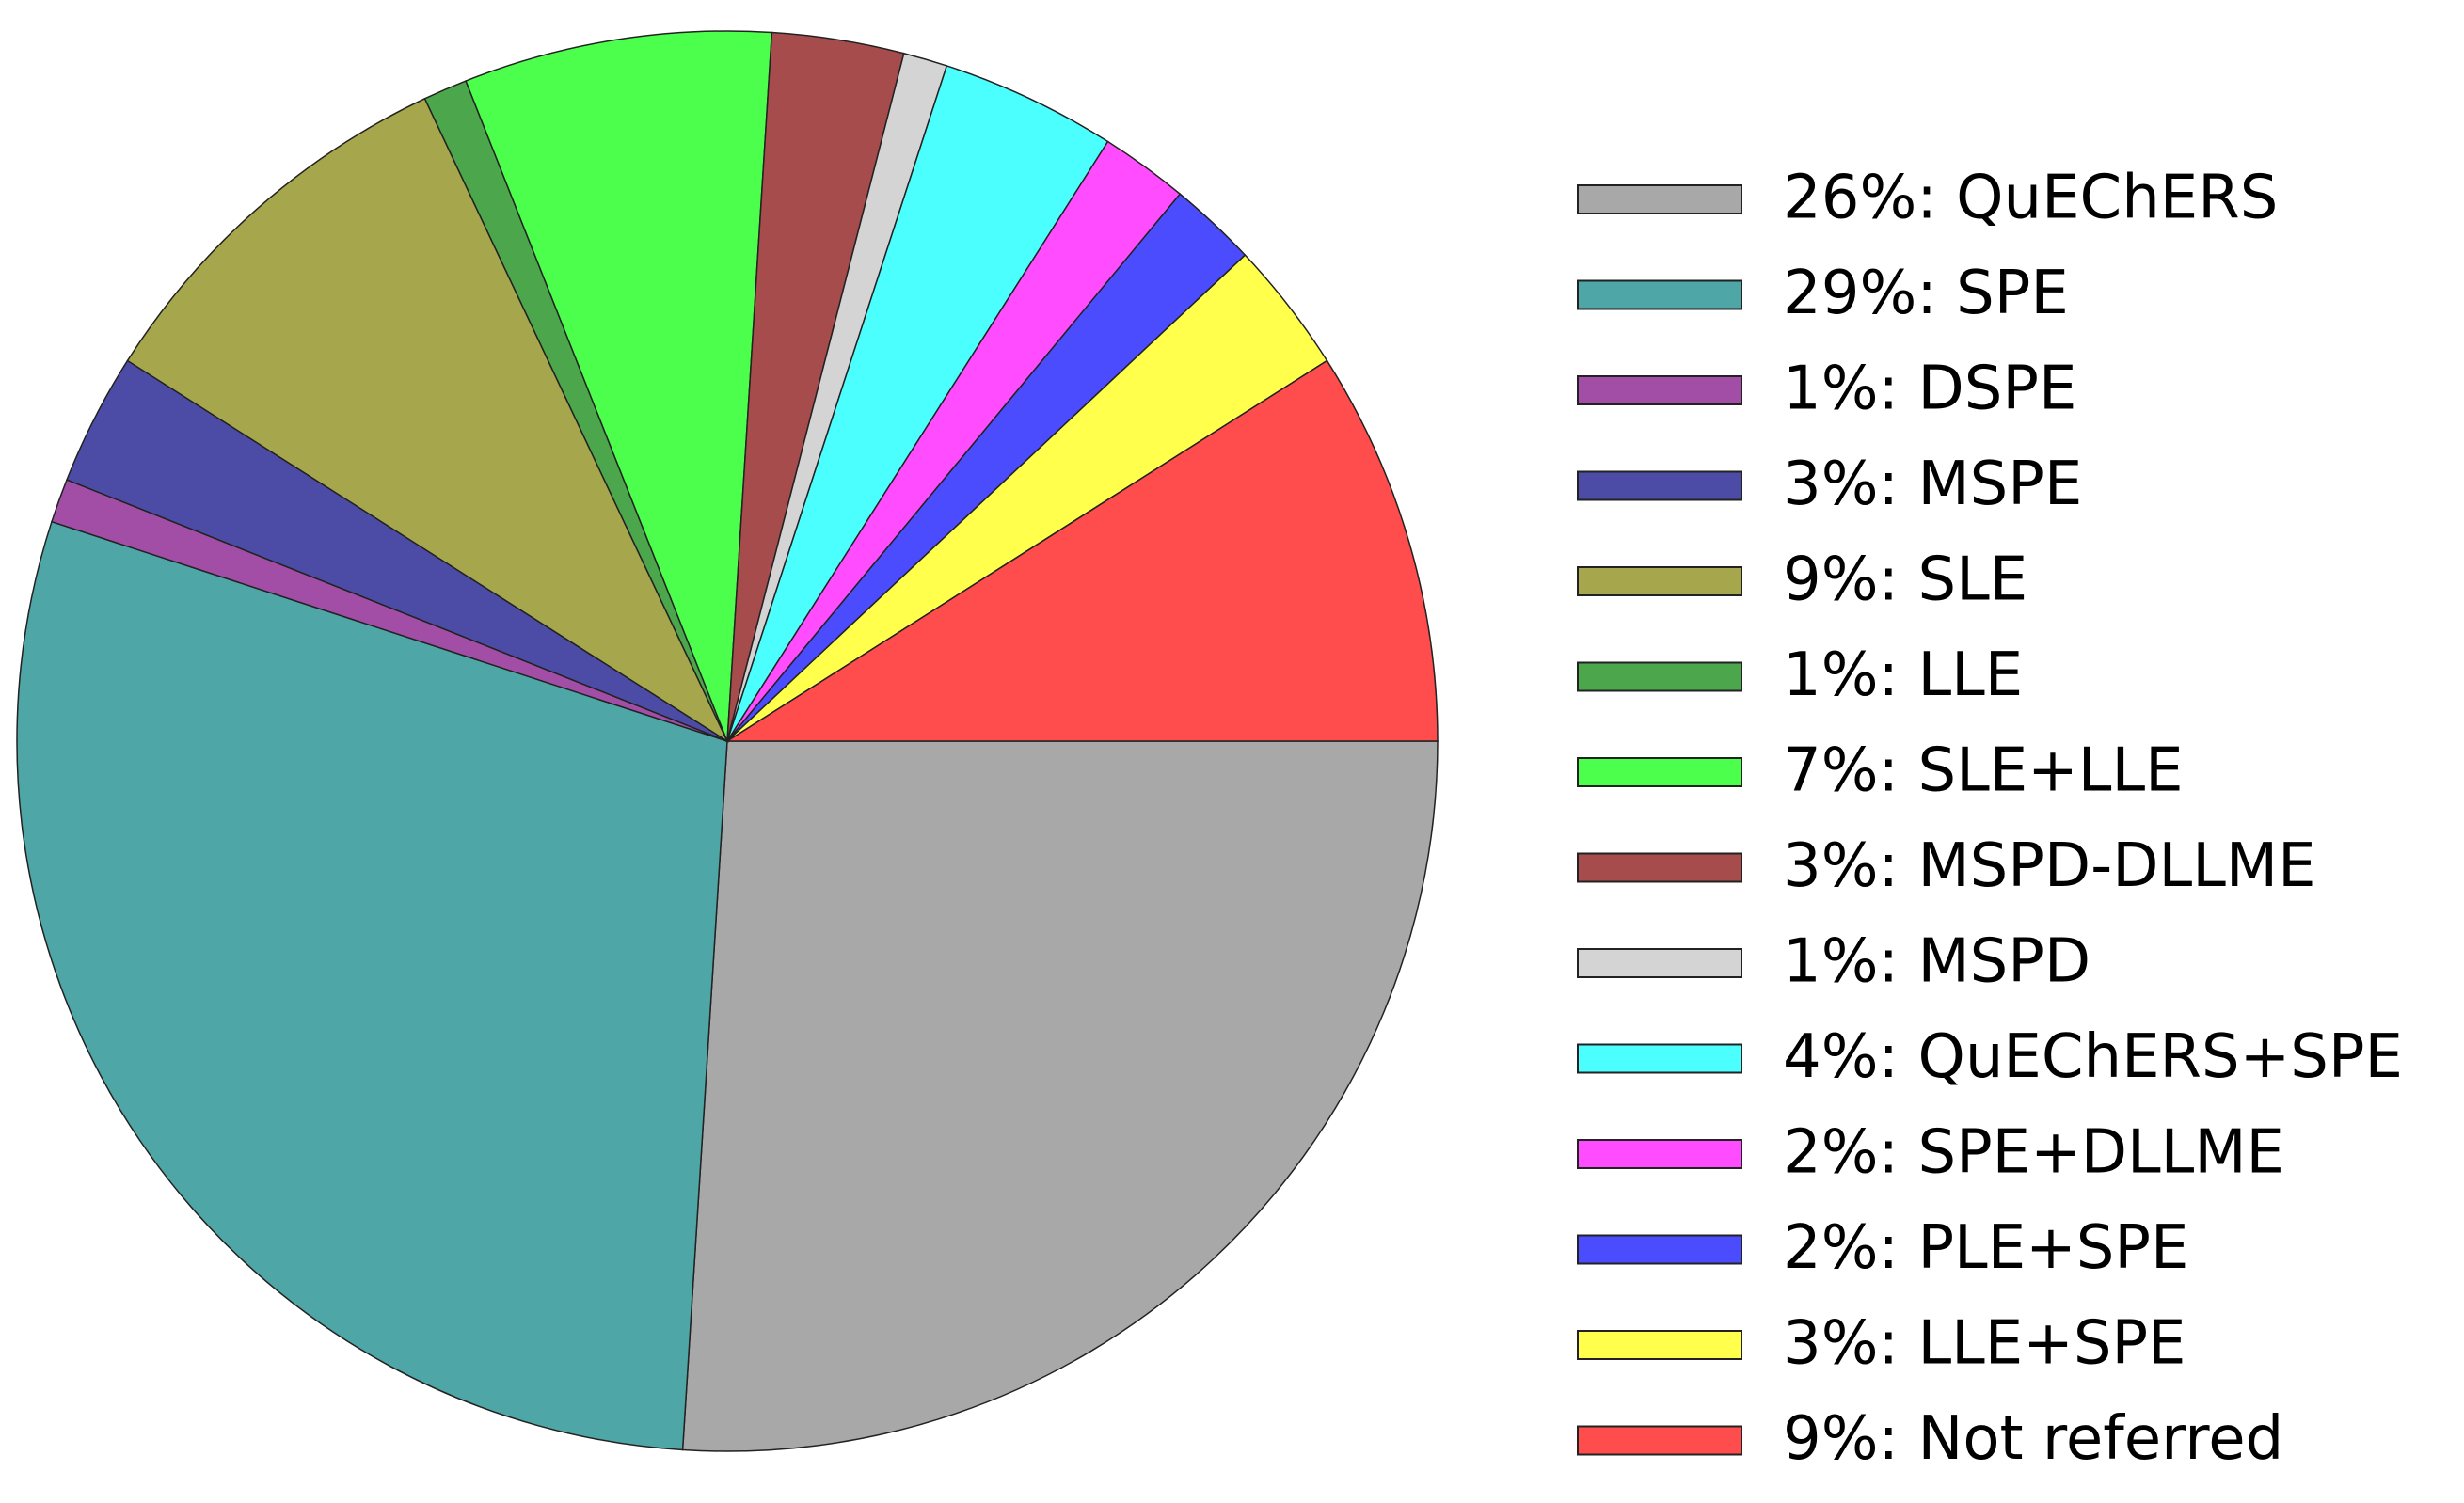 This screenshot has width=2464, height=1503. I want to click on legend-label: 2%: SPE+DLLME, so click(2033, 1153).